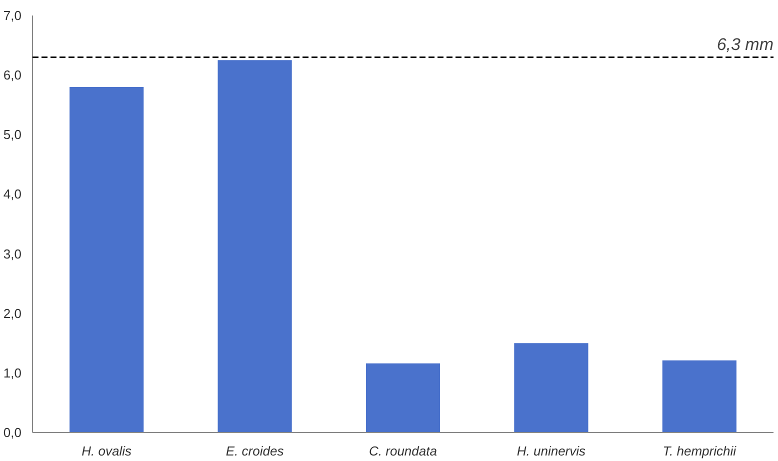  Describe the element at coordinates (551, 451) in the screenshot. I see `x-tick-label: H. uninervis` at that location.